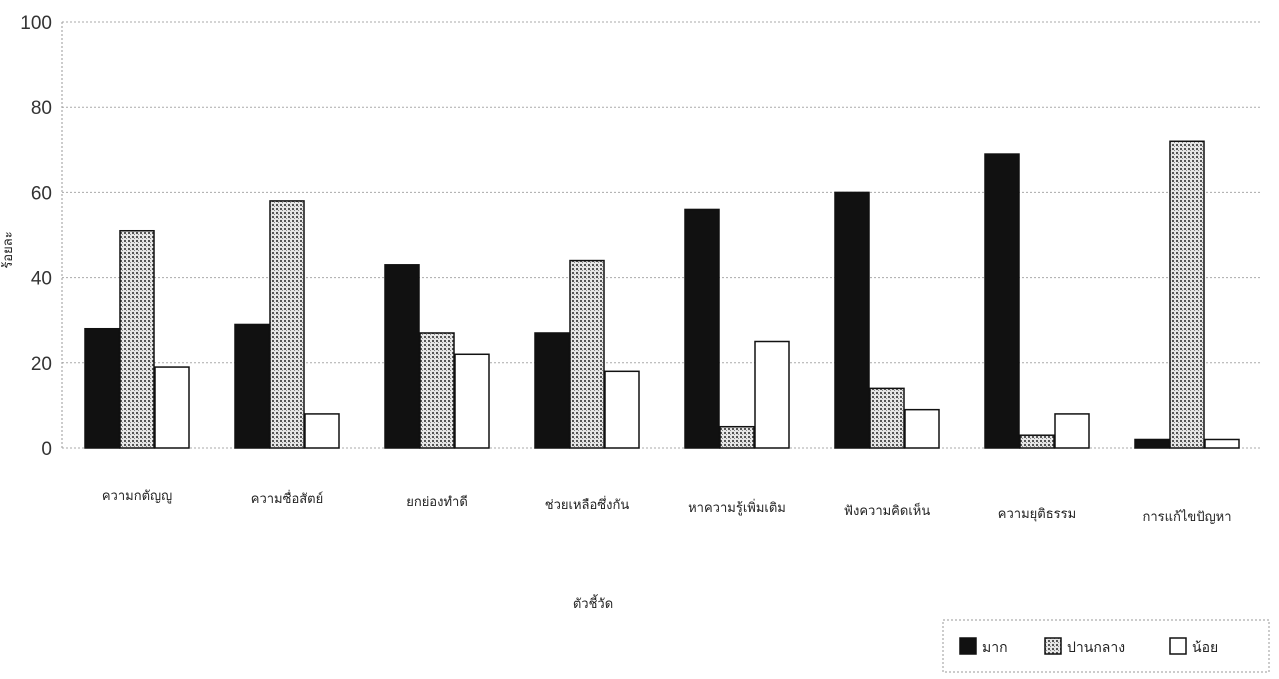  I want to click on x-category-label: ฟังความคิดเห็น, so click(887, 510).